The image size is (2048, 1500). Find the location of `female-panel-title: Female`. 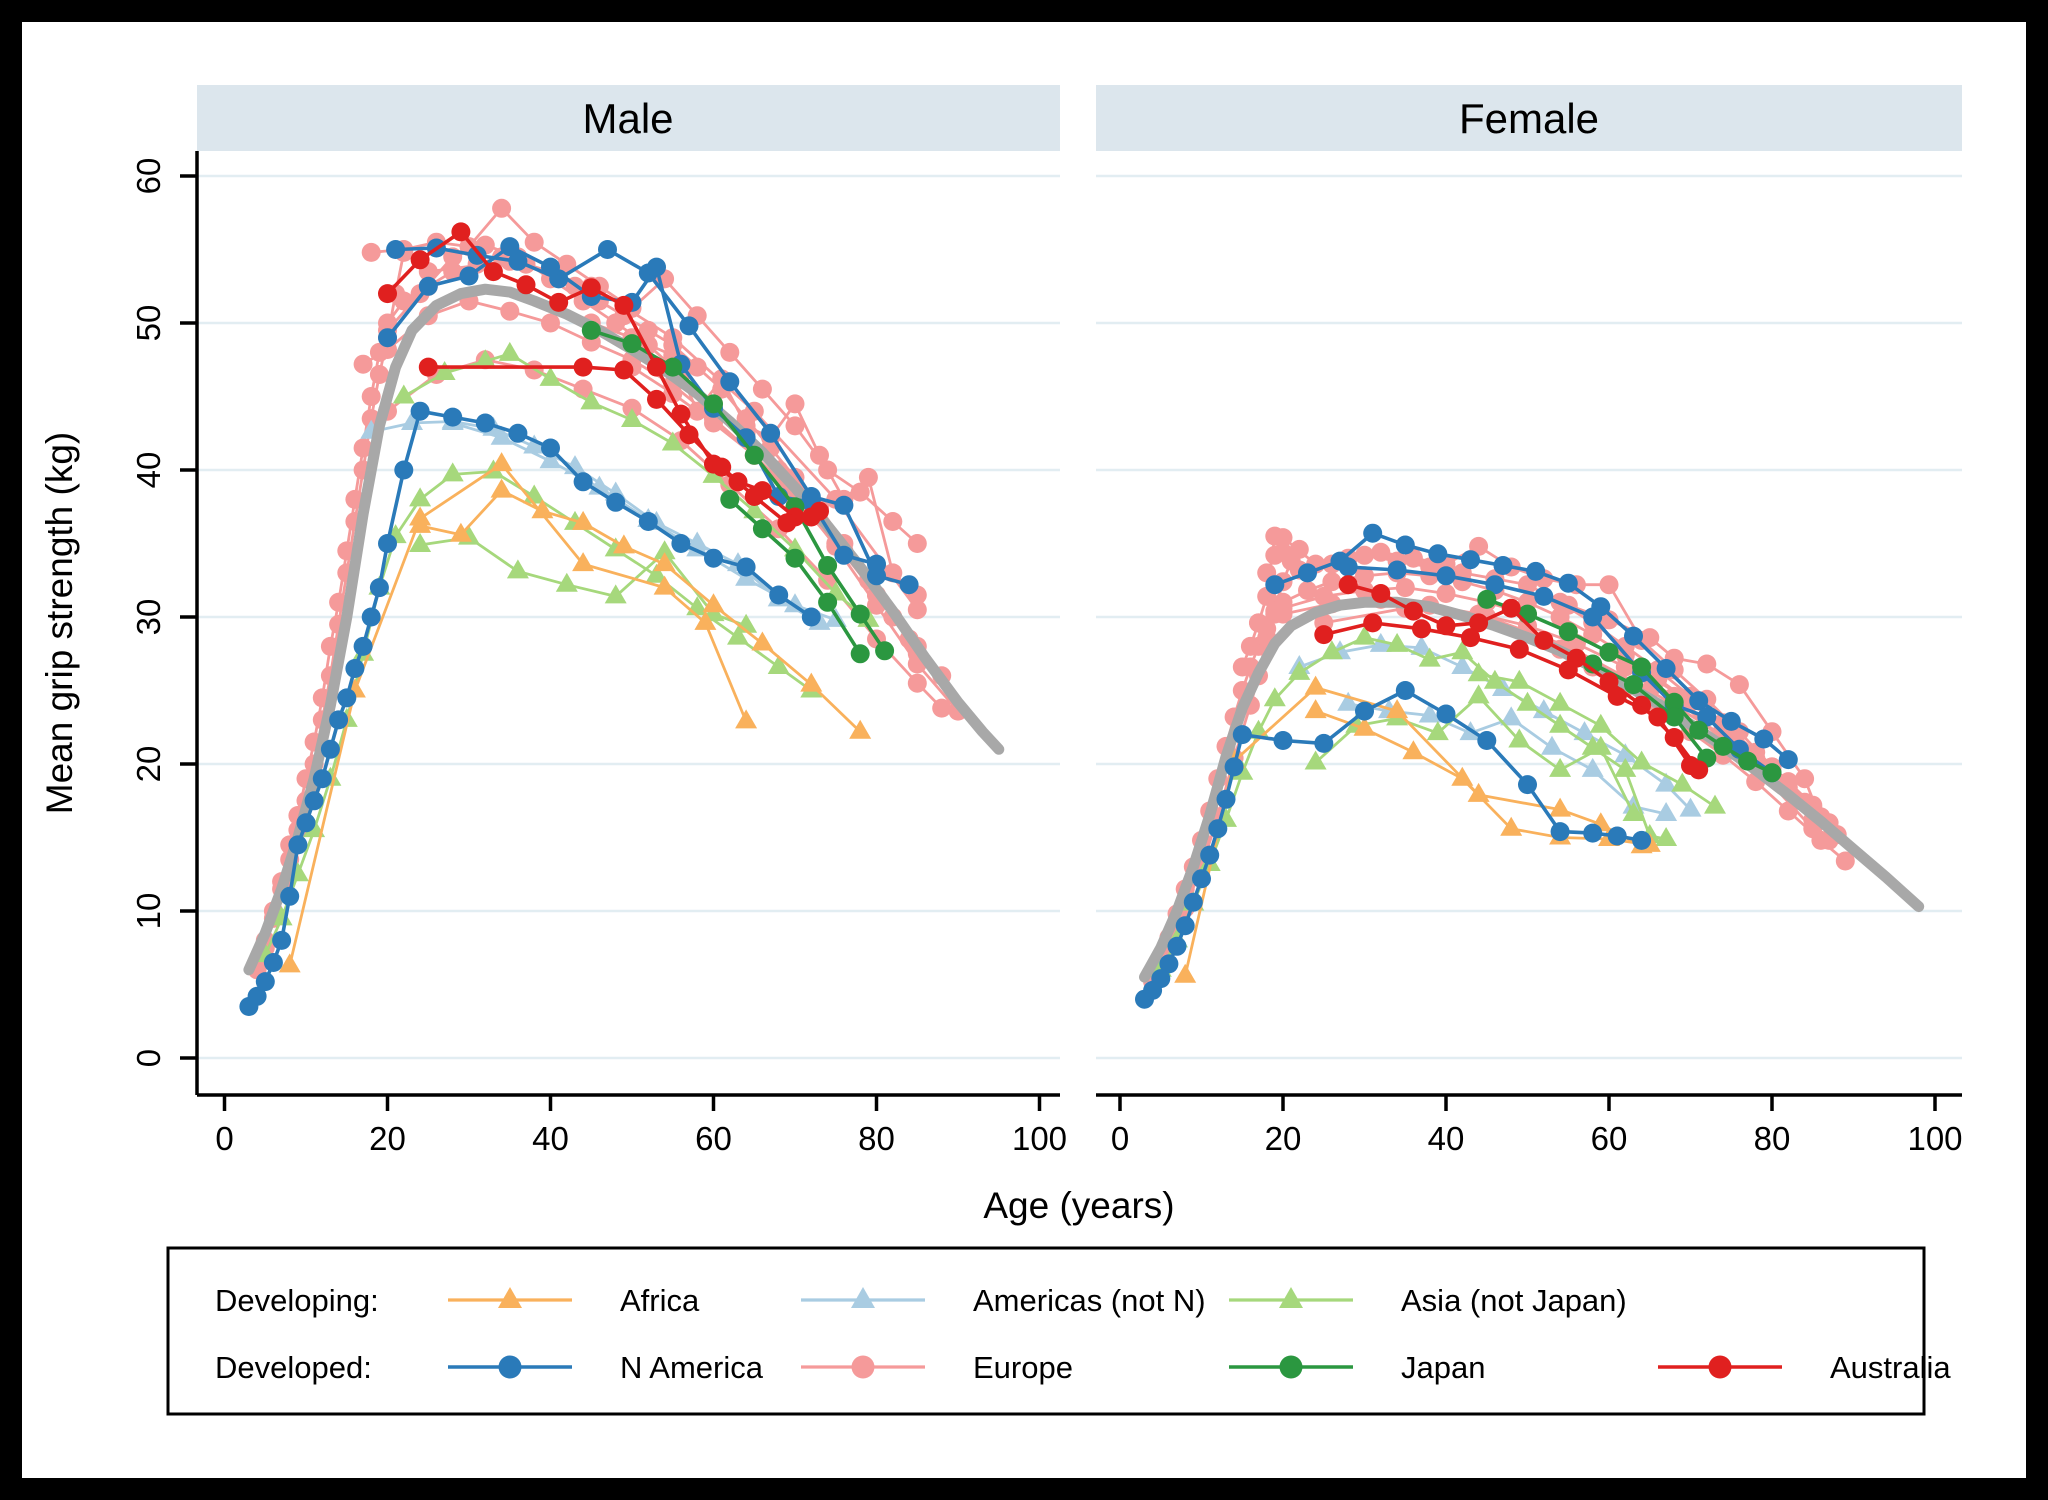

female-panel-title: Female is located at coordinates (1529, 118).